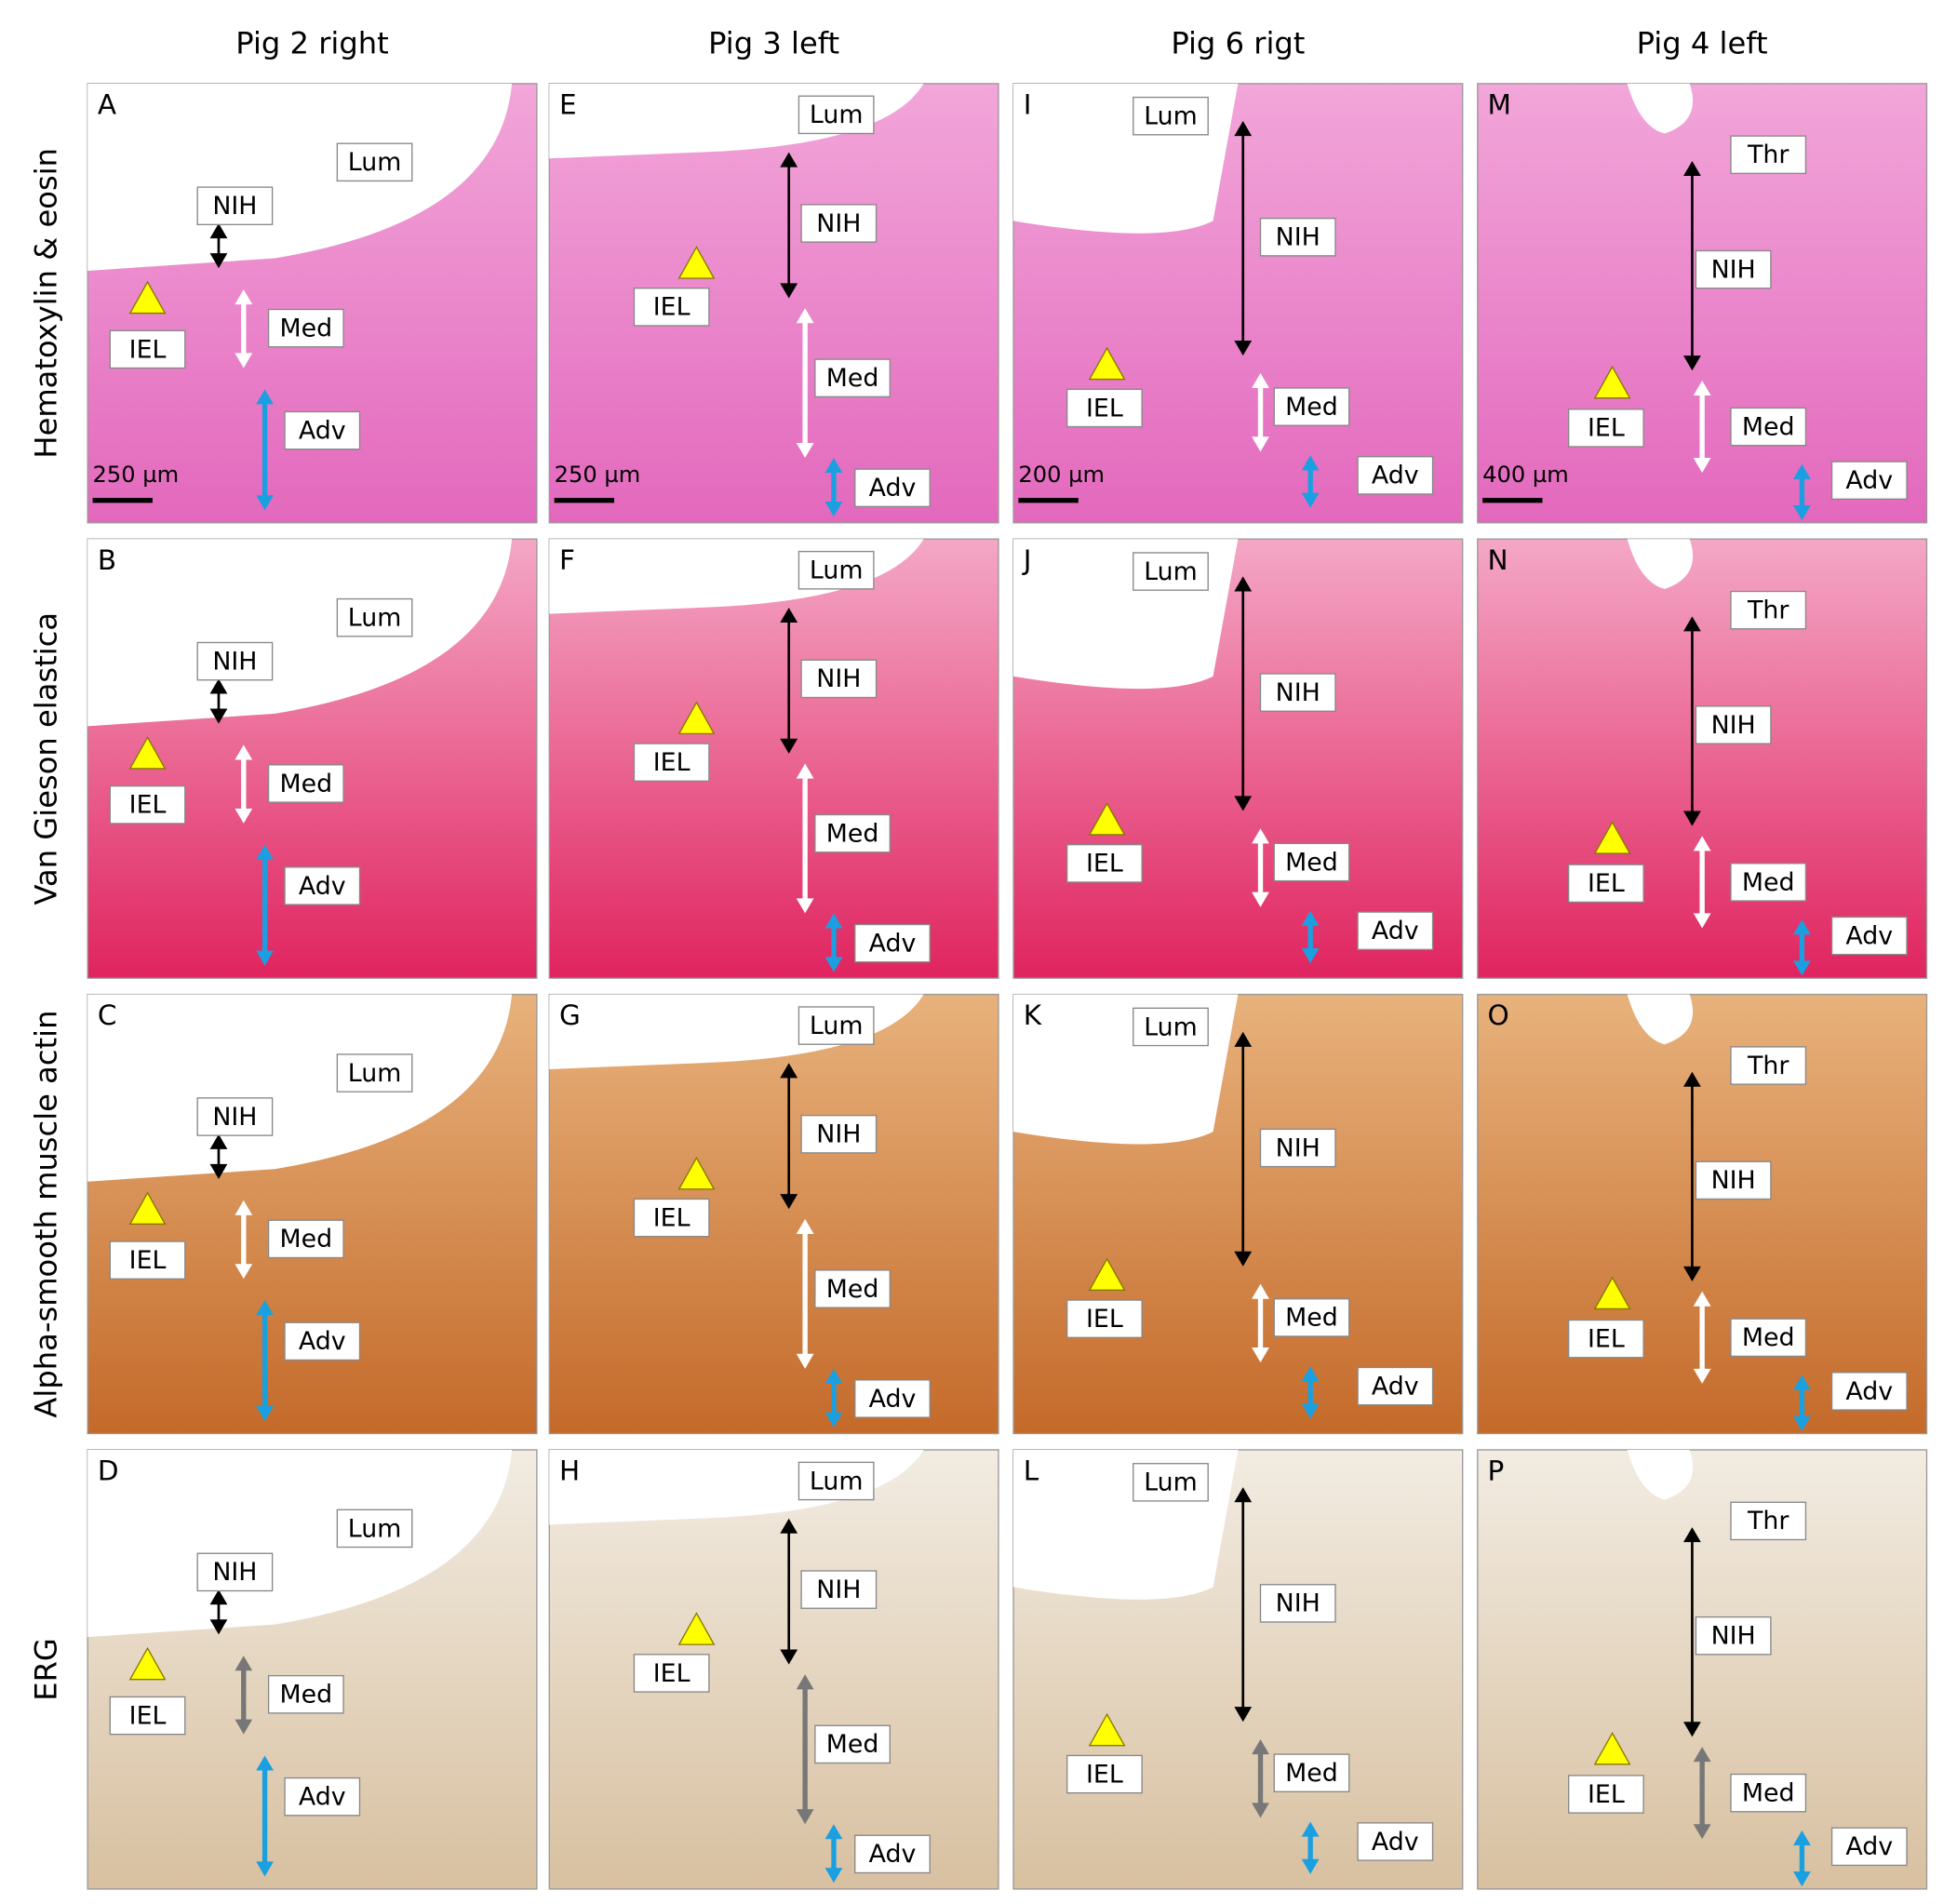  What do you see at coordinates (107, 1015) in the screenshot?
I see `panel-letter: C` at bounding box center [107, 1015].